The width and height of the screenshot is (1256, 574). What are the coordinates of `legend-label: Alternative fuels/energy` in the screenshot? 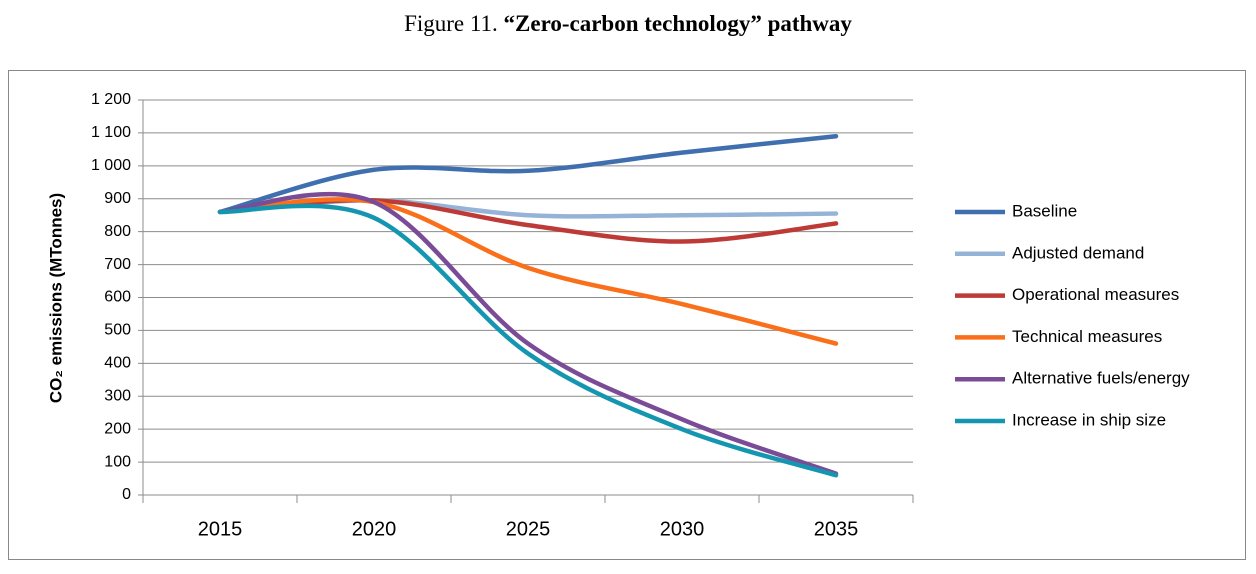 It's located at (1101, 378).